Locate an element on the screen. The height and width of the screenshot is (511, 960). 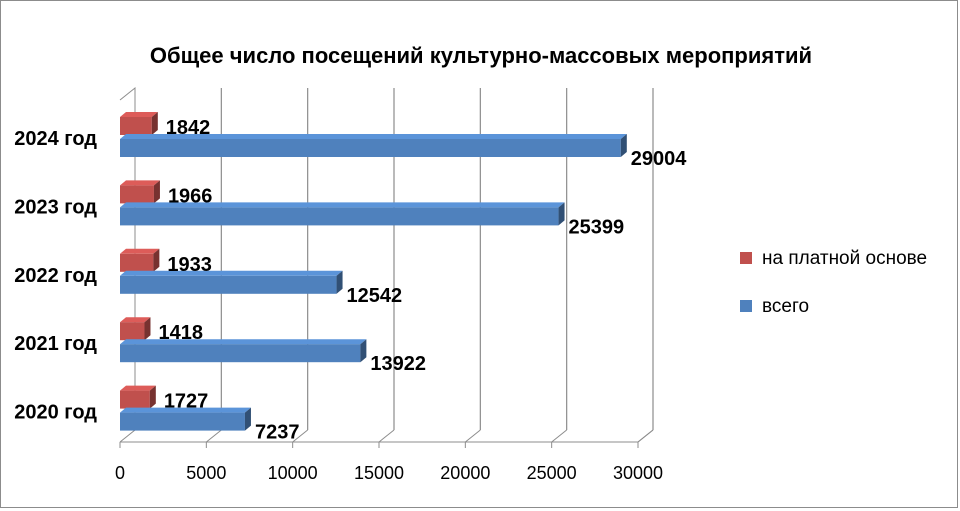
legend-label: на платной основе is located at coordinates (844, 258).